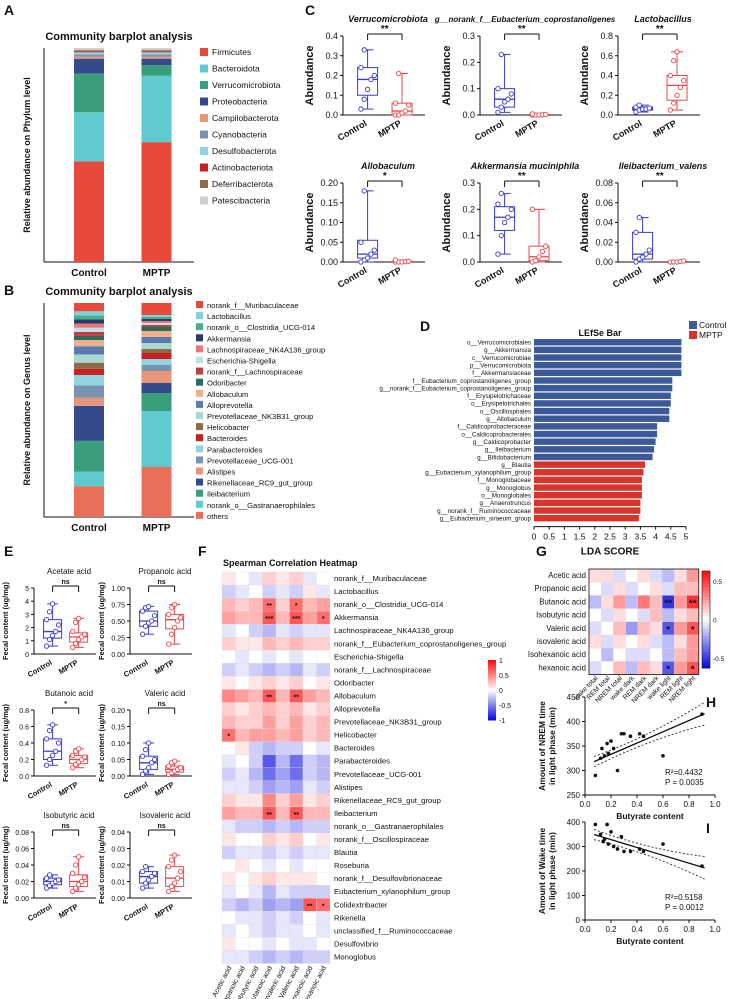 Image resolution: width=730 pixels, height=999 pixels. What do you see at coordinates (649, 729) in the screenshot?
I see `ci-band` at bounding box center [649, 729].